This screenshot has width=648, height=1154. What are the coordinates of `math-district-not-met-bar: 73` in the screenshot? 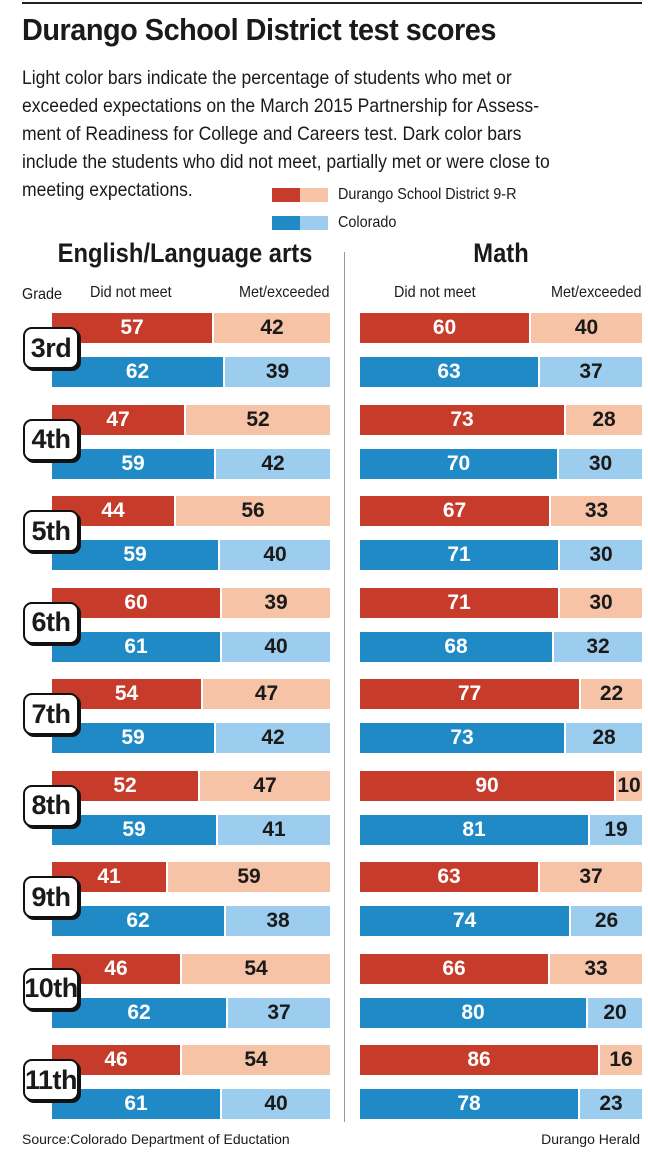 It's located at (462, 419).